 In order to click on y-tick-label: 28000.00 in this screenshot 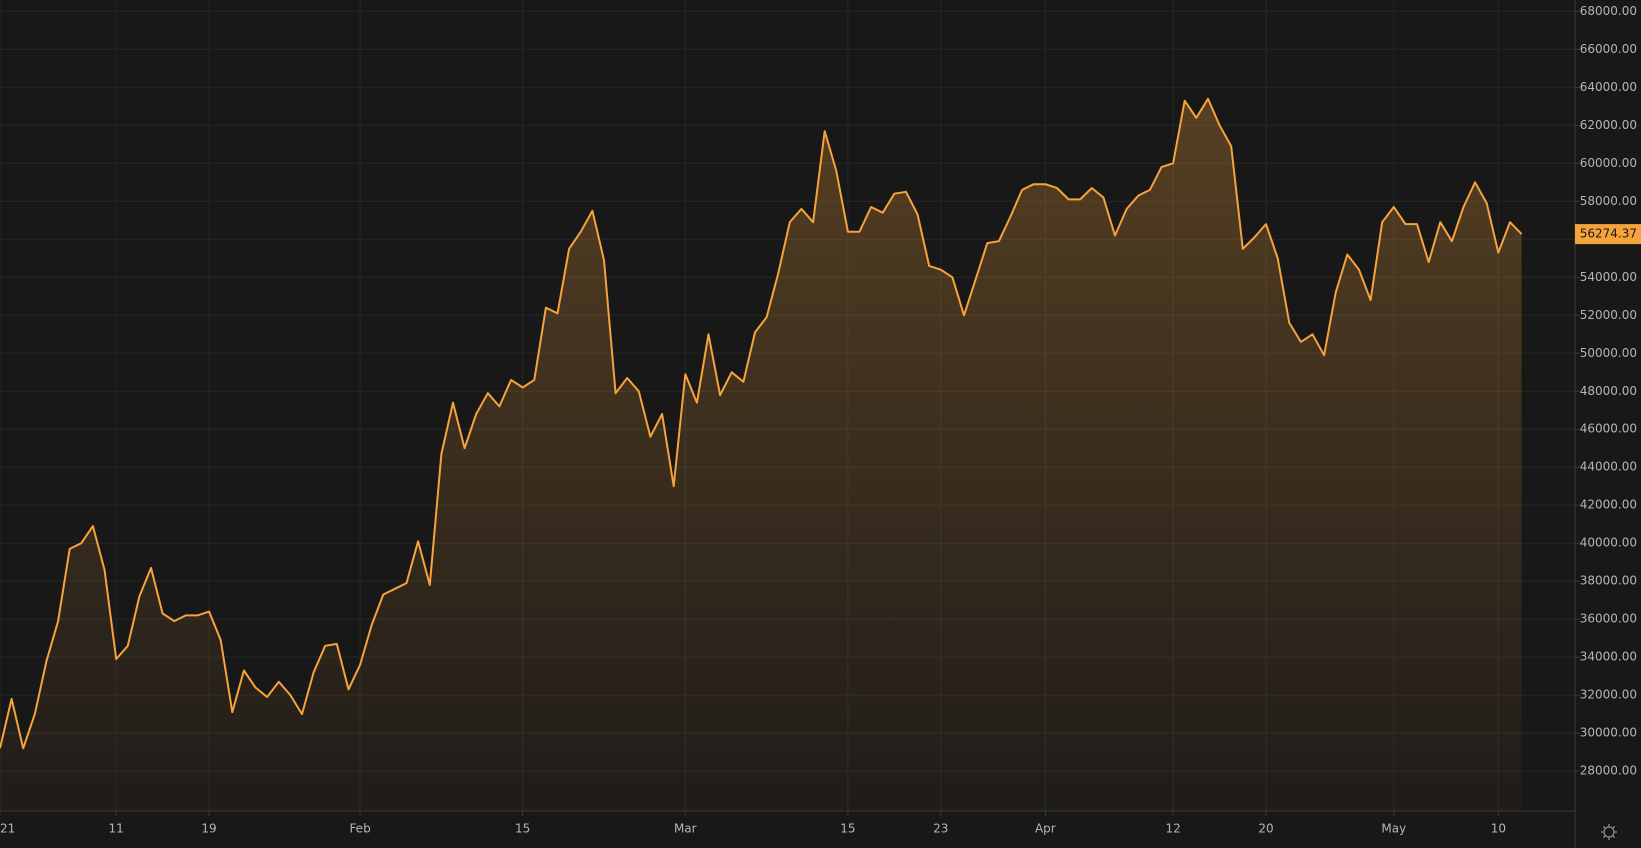, I will do `click(1608, 771)`.